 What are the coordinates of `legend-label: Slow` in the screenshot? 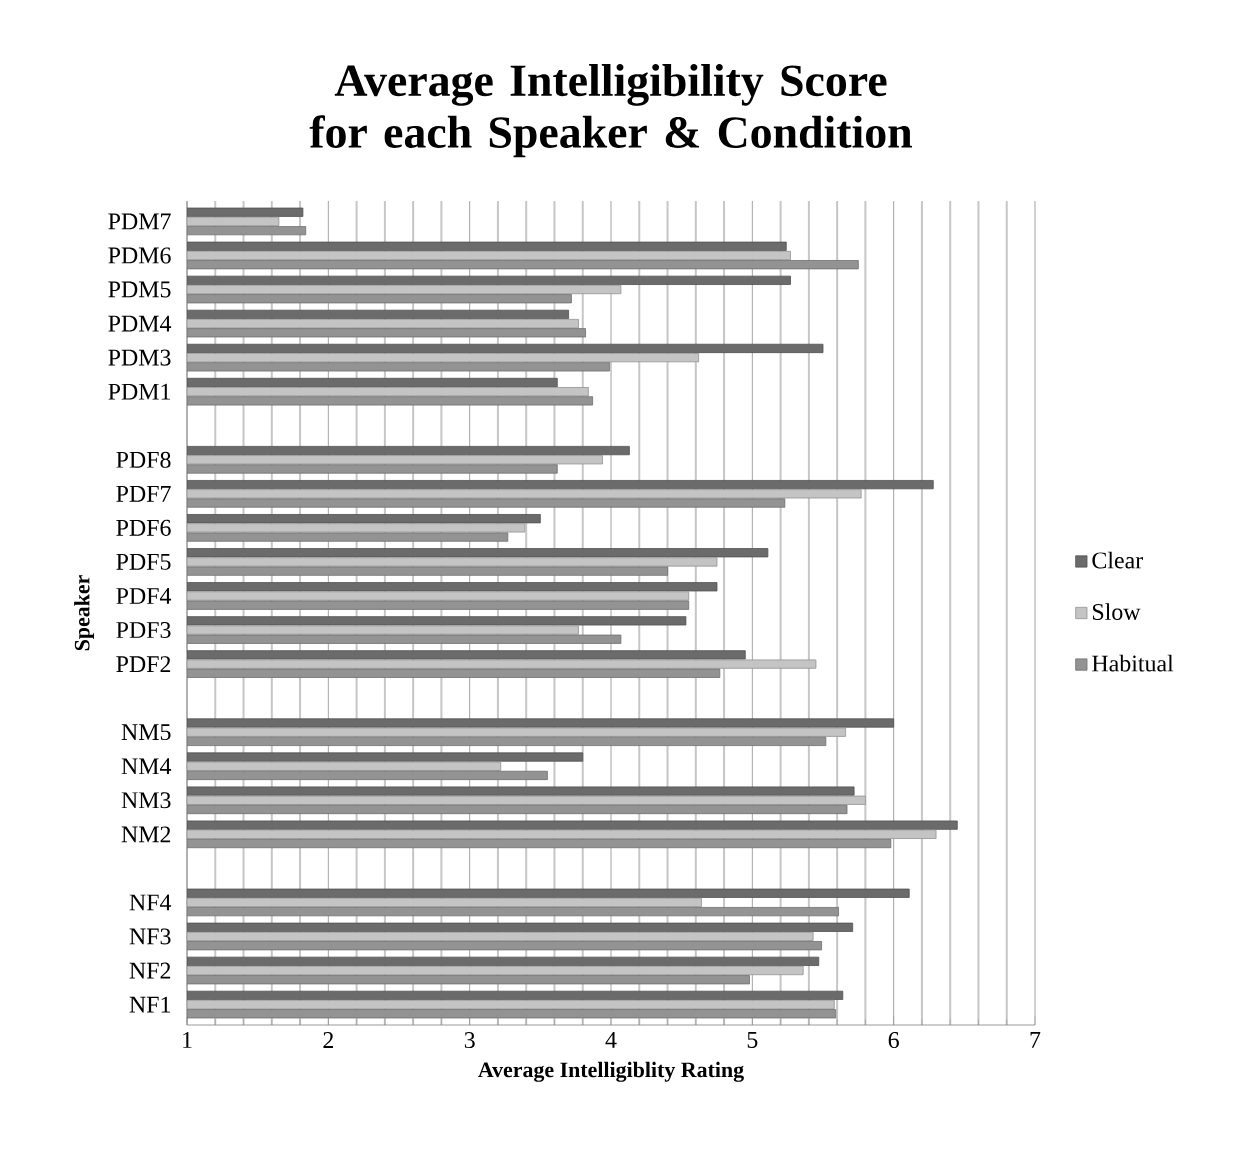 It's located at (1117, 612).